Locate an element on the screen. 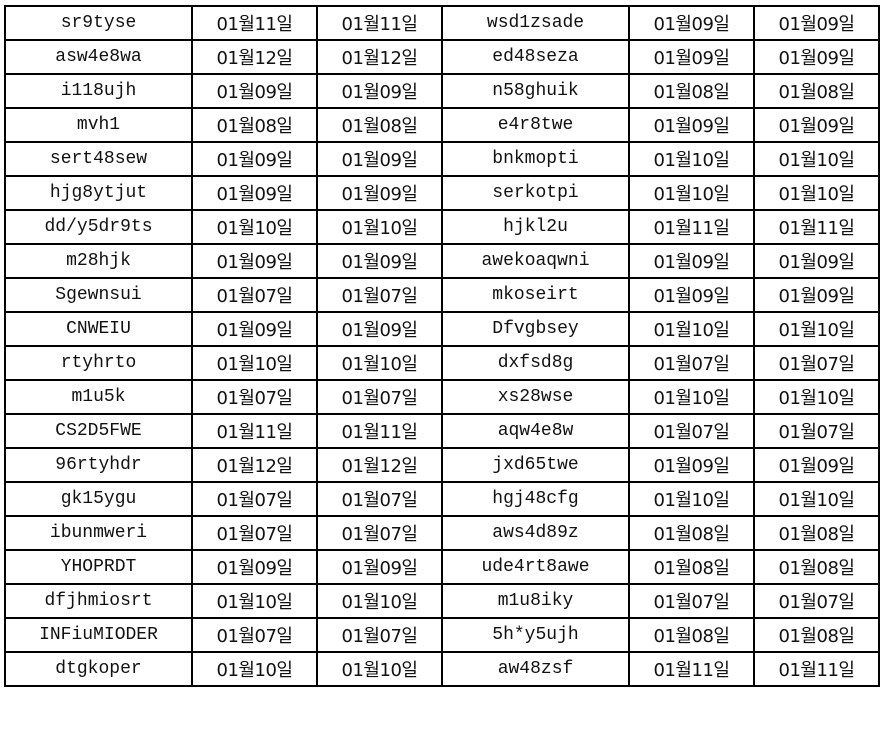 The width and height of the screenshot is (884, 730). cell-code: sr9tyse is located at coordinates (98, 23).